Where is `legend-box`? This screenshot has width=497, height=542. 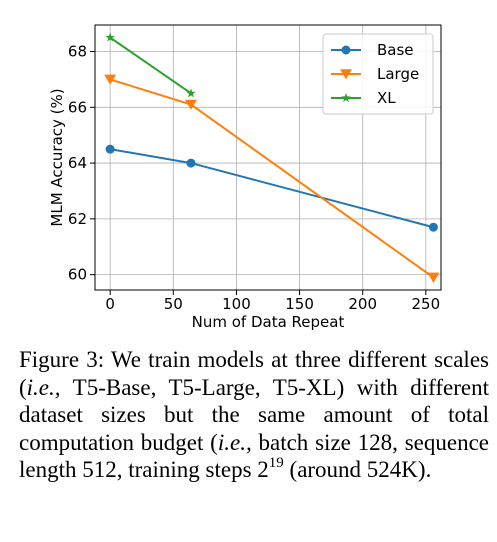 legend-box is located at coordinates (378, 74).